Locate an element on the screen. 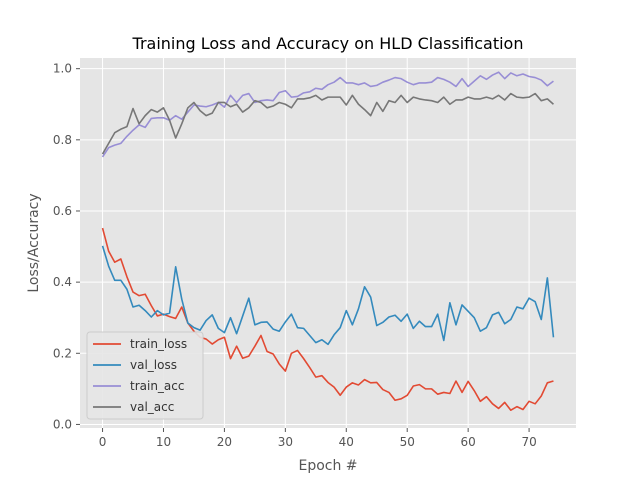 Image resolution: width=640 pixels, height=480 pixels. x-tick-label: 40 is located at coordinates (346, 442).